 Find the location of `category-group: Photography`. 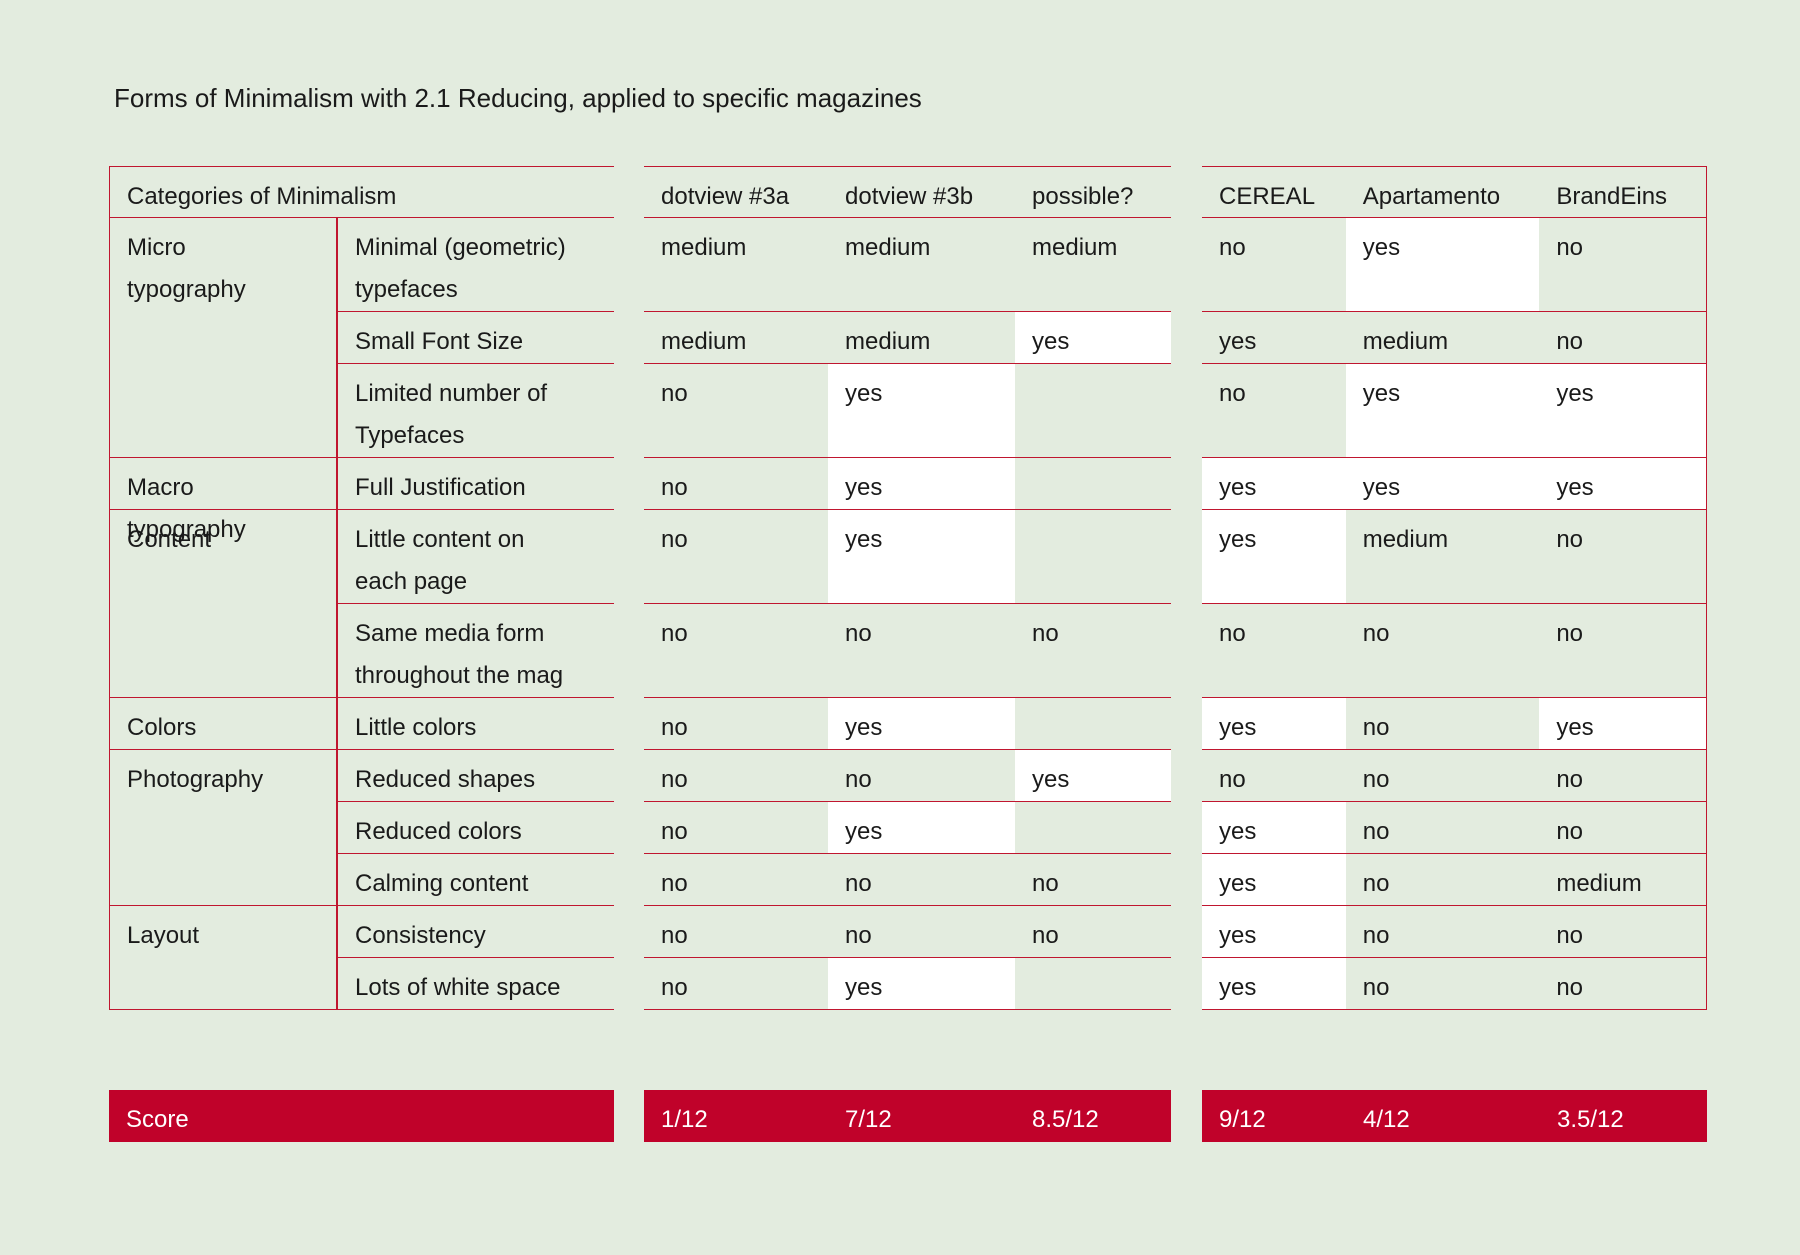

category-group: Photography is located at coordinates (223, 828).